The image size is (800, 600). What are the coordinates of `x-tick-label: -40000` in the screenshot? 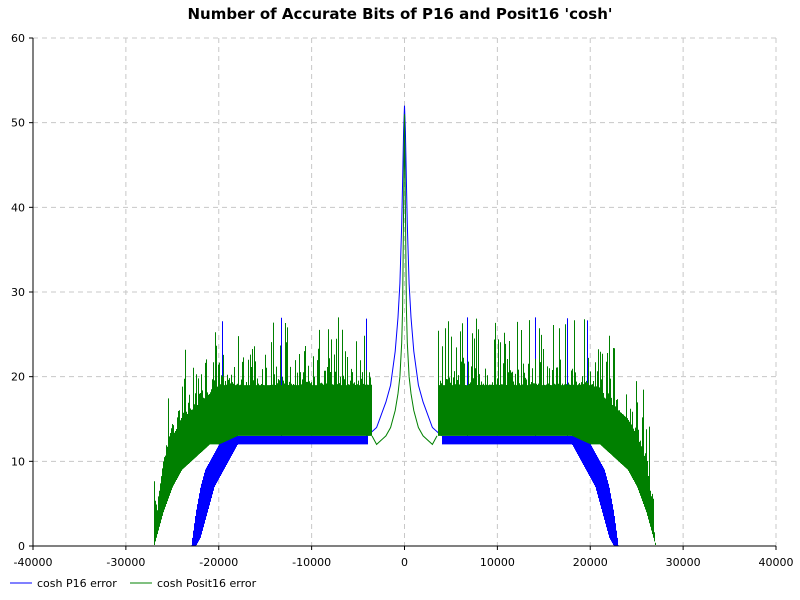 It's located at (33, 562).